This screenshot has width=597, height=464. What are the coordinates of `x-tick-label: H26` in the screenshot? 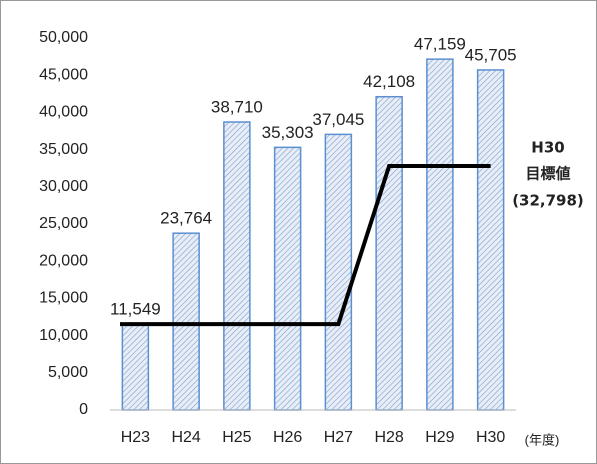 It's located at (287, 437).